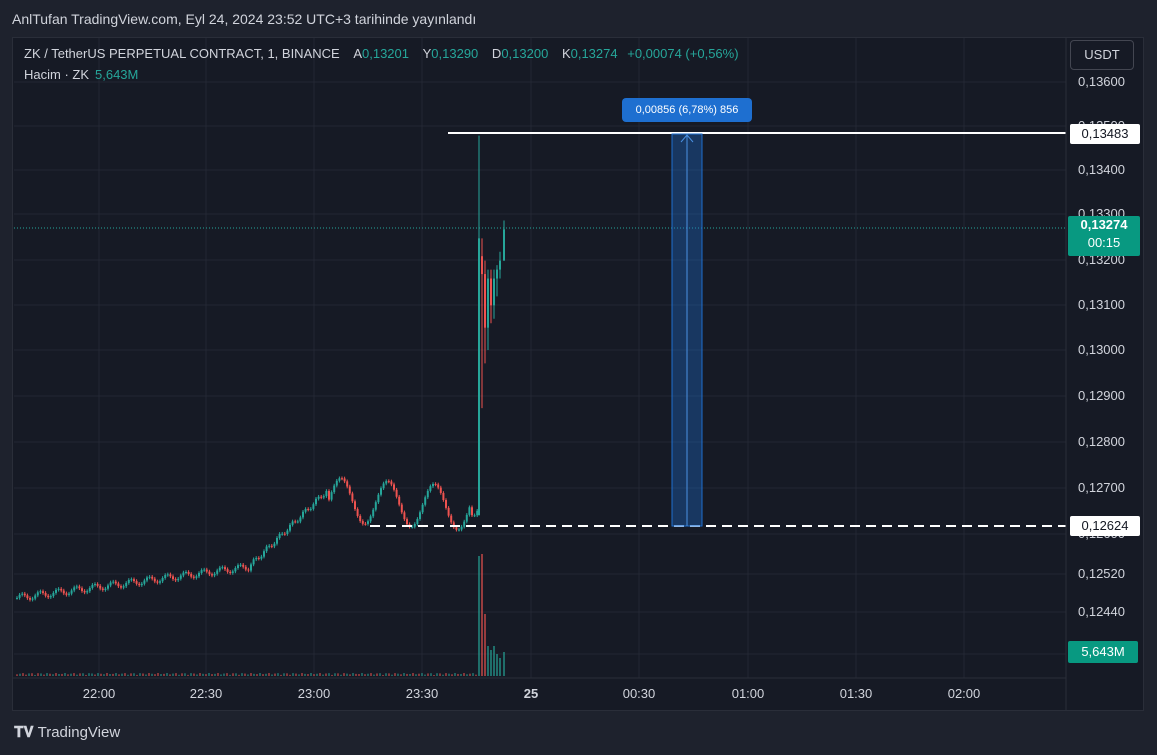  Describe the element at coordinates (1102, 55) in the screenshot. I see `currency-button: USDT` at that location.